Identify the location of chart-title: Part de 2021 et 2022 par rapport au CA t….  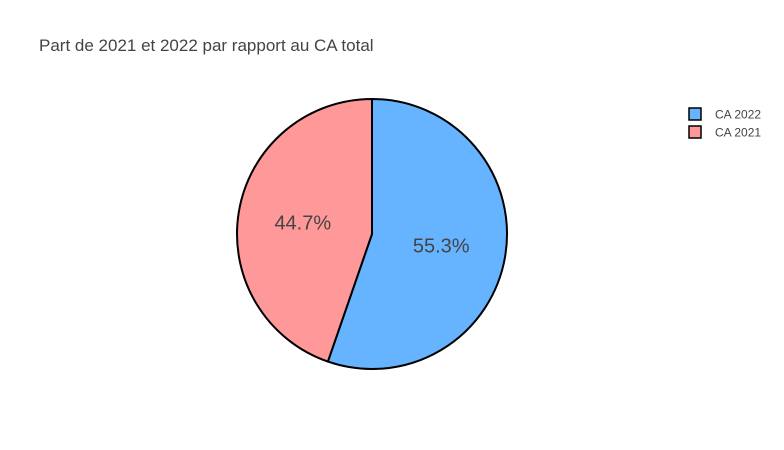
(206, 45).